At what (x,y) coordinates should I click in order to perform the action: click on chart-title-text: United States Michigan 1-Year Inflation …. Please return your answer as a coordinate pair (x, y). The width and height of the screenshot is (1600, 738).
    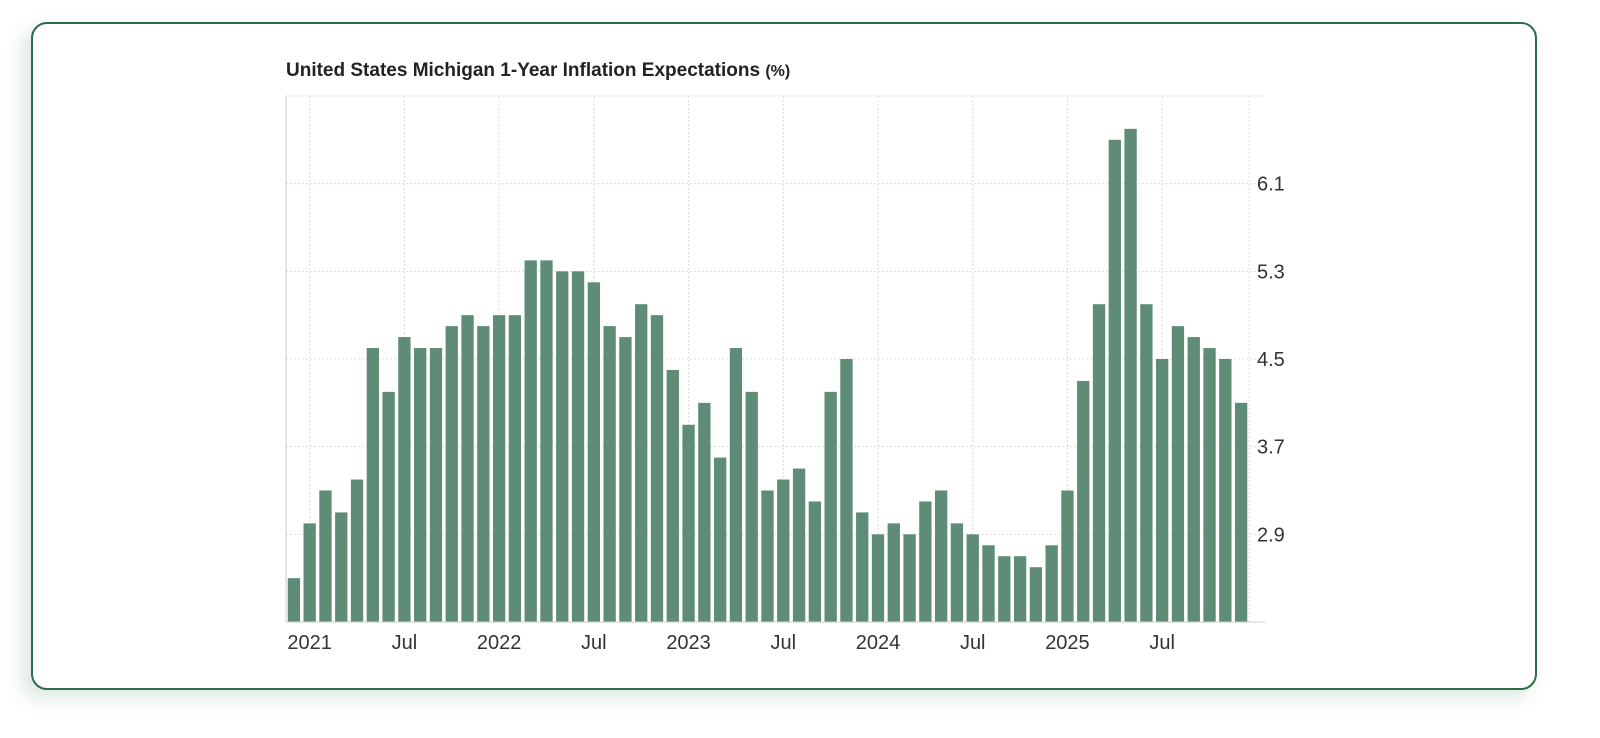
    Looking at the image, I should click on (523, 70).